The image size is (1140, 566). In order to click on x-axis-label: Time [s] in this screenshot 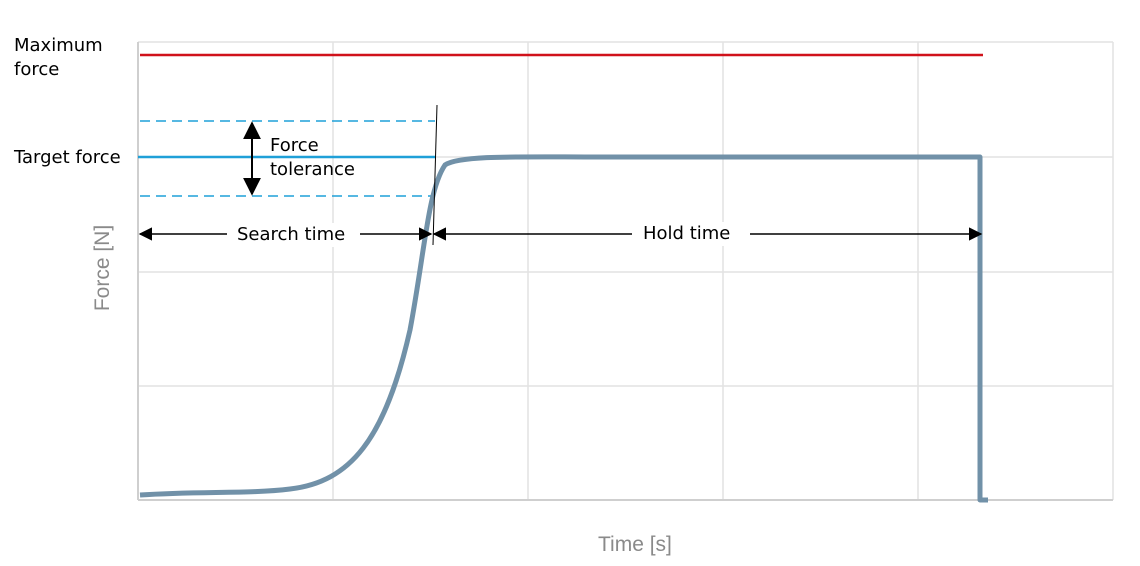, I will do `click(635, 544)`.